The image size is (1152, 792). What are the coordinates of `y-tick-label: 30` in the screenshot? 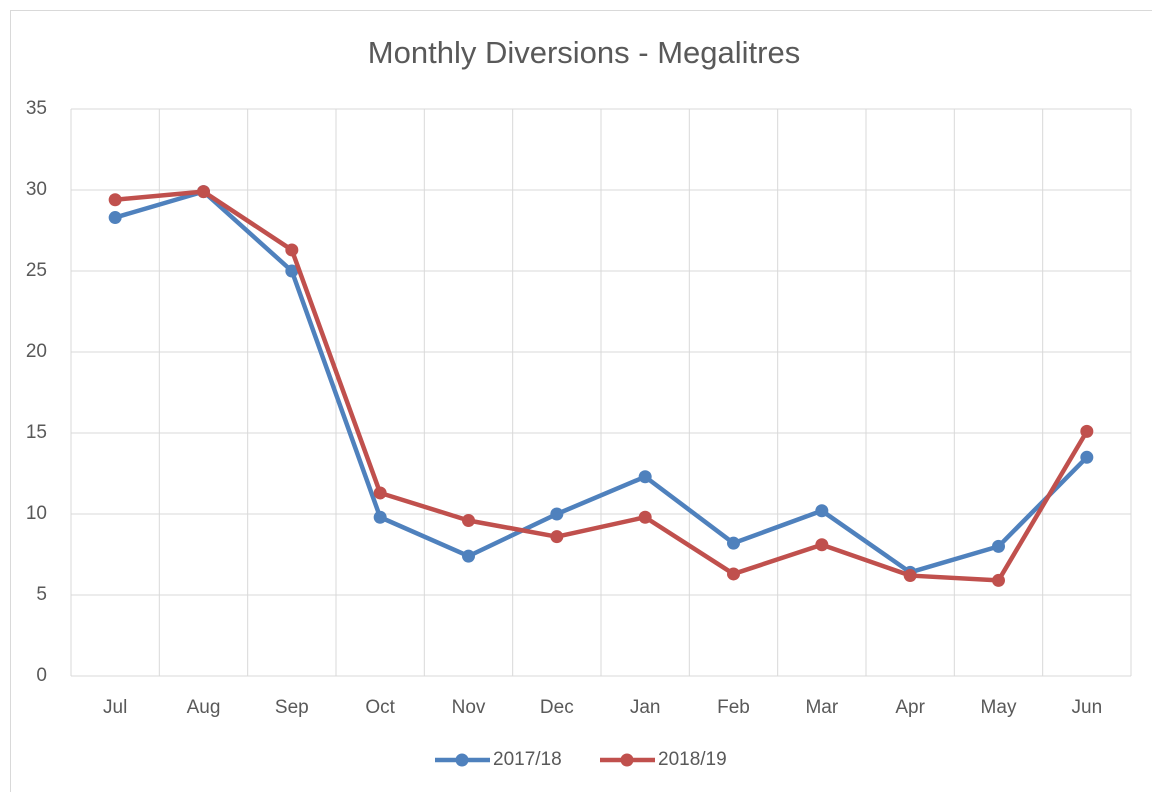 It's located at (36, 189).